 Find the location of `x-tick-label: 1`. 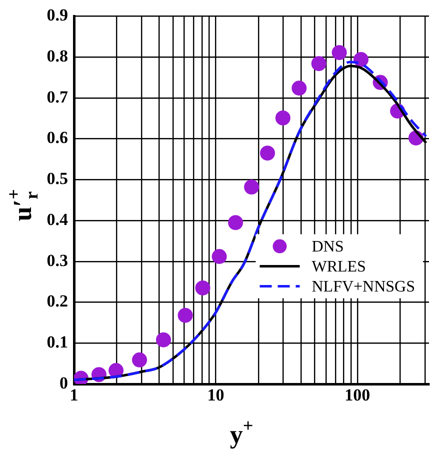

x-tick-label: 1 is located at coordinates (74, 395).